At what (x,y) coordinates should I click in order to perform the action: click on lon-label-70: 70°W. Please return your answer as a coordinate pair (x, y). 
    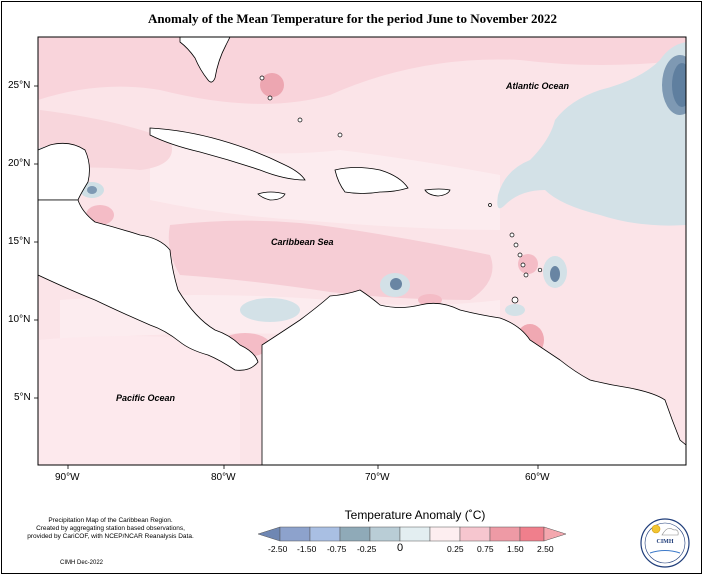
    Looking at the image, I should click on (377, 477).